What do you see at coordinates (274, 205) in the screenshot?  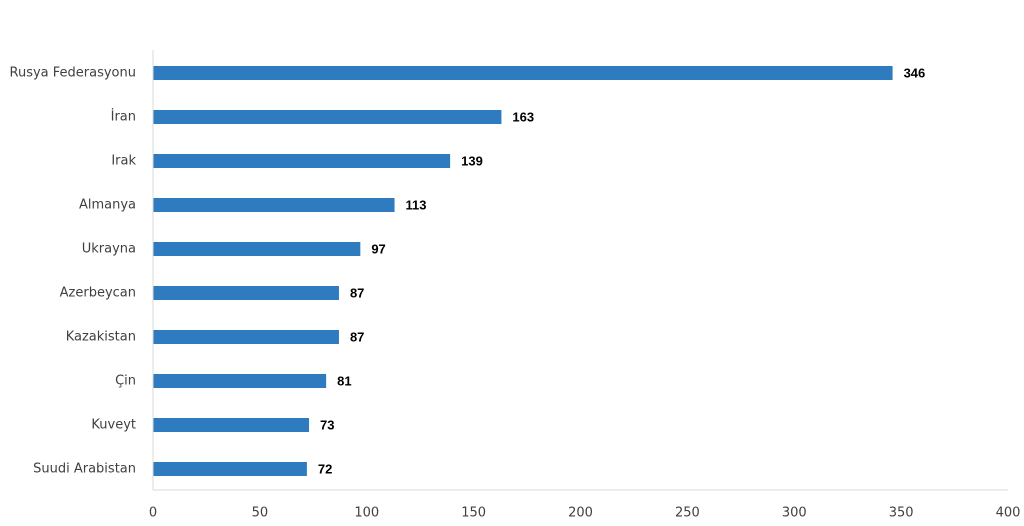 I see `bar-almanya` at bounding box center [274, 205].